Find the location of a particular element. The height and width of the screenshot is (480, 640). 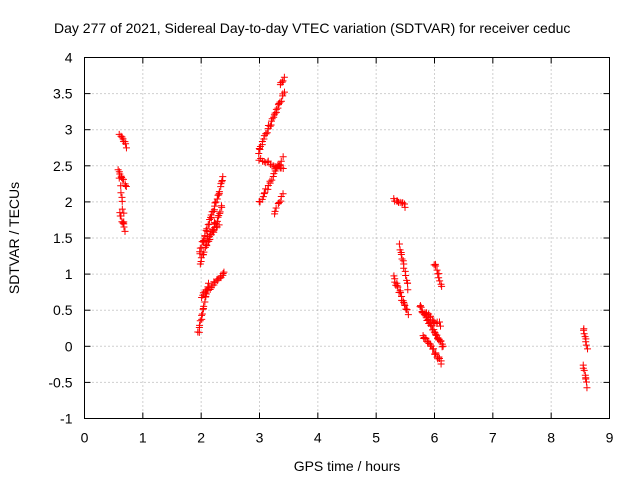

y-tick-label: 1.5 is located at coordinates (63, 238).